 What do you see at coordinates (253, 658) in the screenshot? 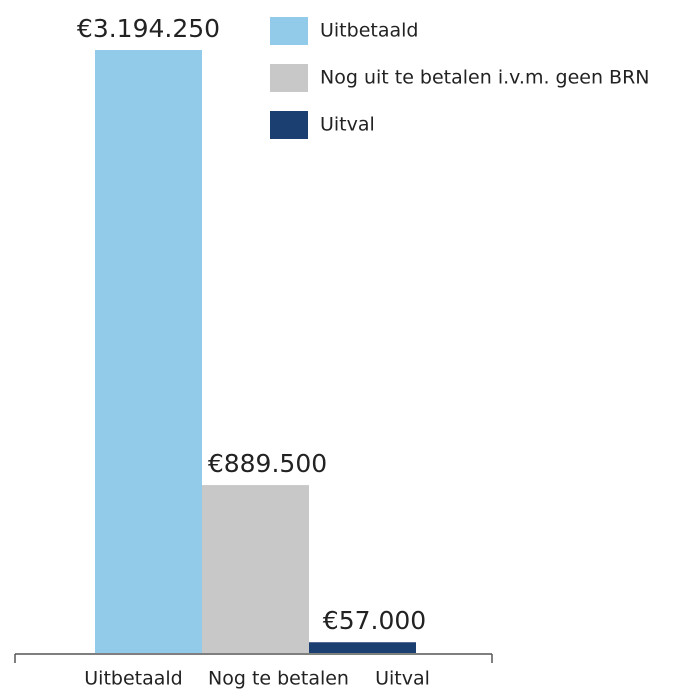
I see `axis` at bounding box center [253, 658].